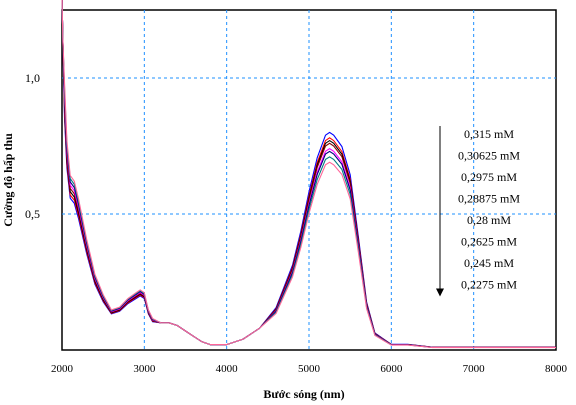  What do you see at coordinates (489, 177) in the screenshot?
I see `legend-entry: 0,2975 mM` at bounding box center [489, 177].